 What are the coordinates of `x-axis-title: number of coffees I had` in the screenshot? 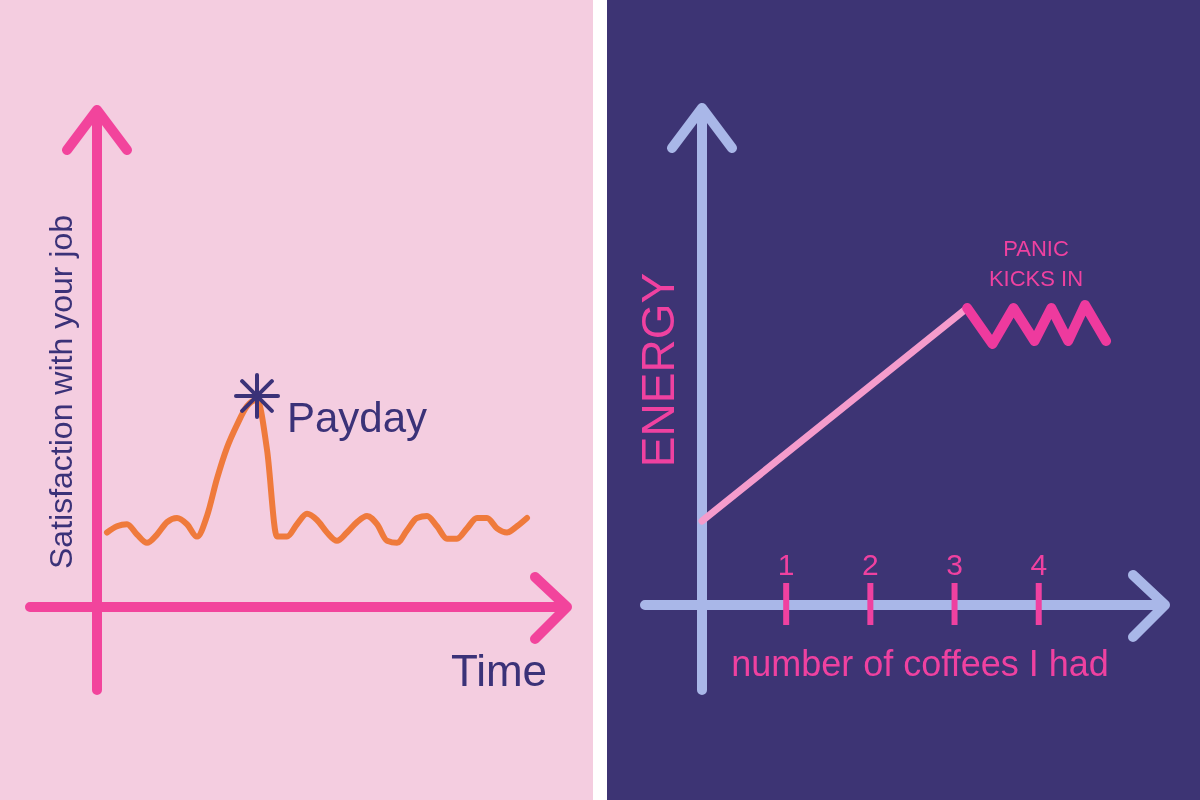 It's located at (920, 663).